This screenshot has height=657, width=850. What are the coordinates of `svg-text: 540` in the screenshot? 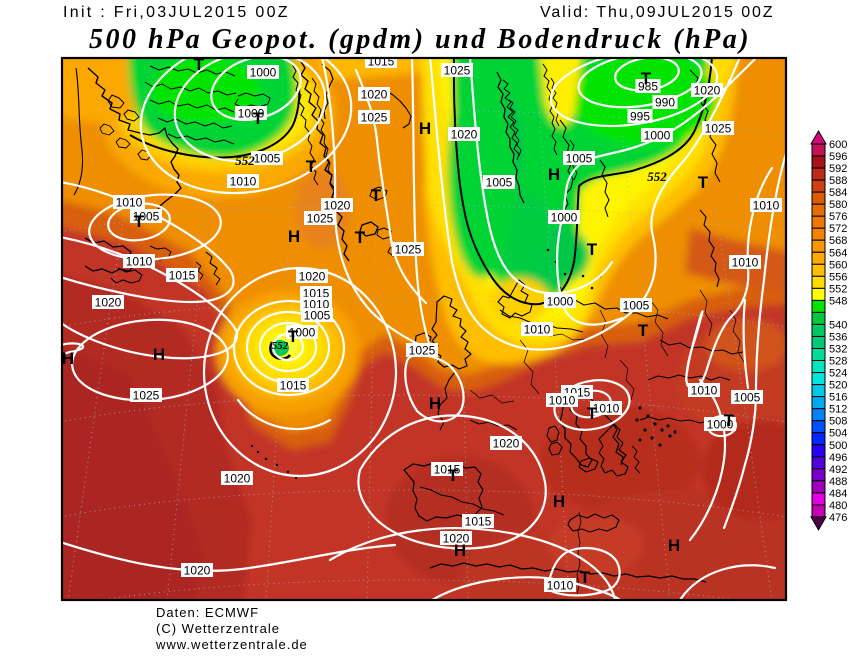 It's located at (838, 325).